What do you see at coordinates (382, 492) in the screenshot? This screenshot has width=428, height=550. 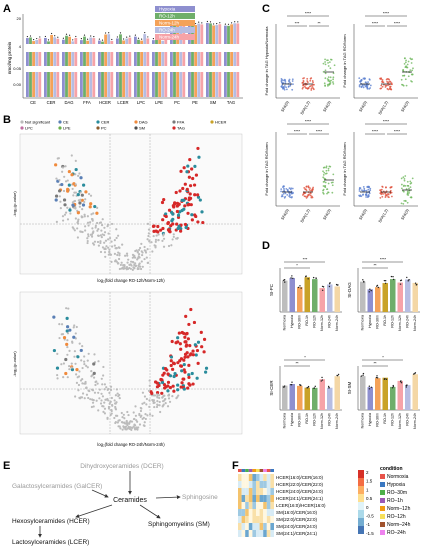 I see `condition-swatch` at bounding box center [382, 492].